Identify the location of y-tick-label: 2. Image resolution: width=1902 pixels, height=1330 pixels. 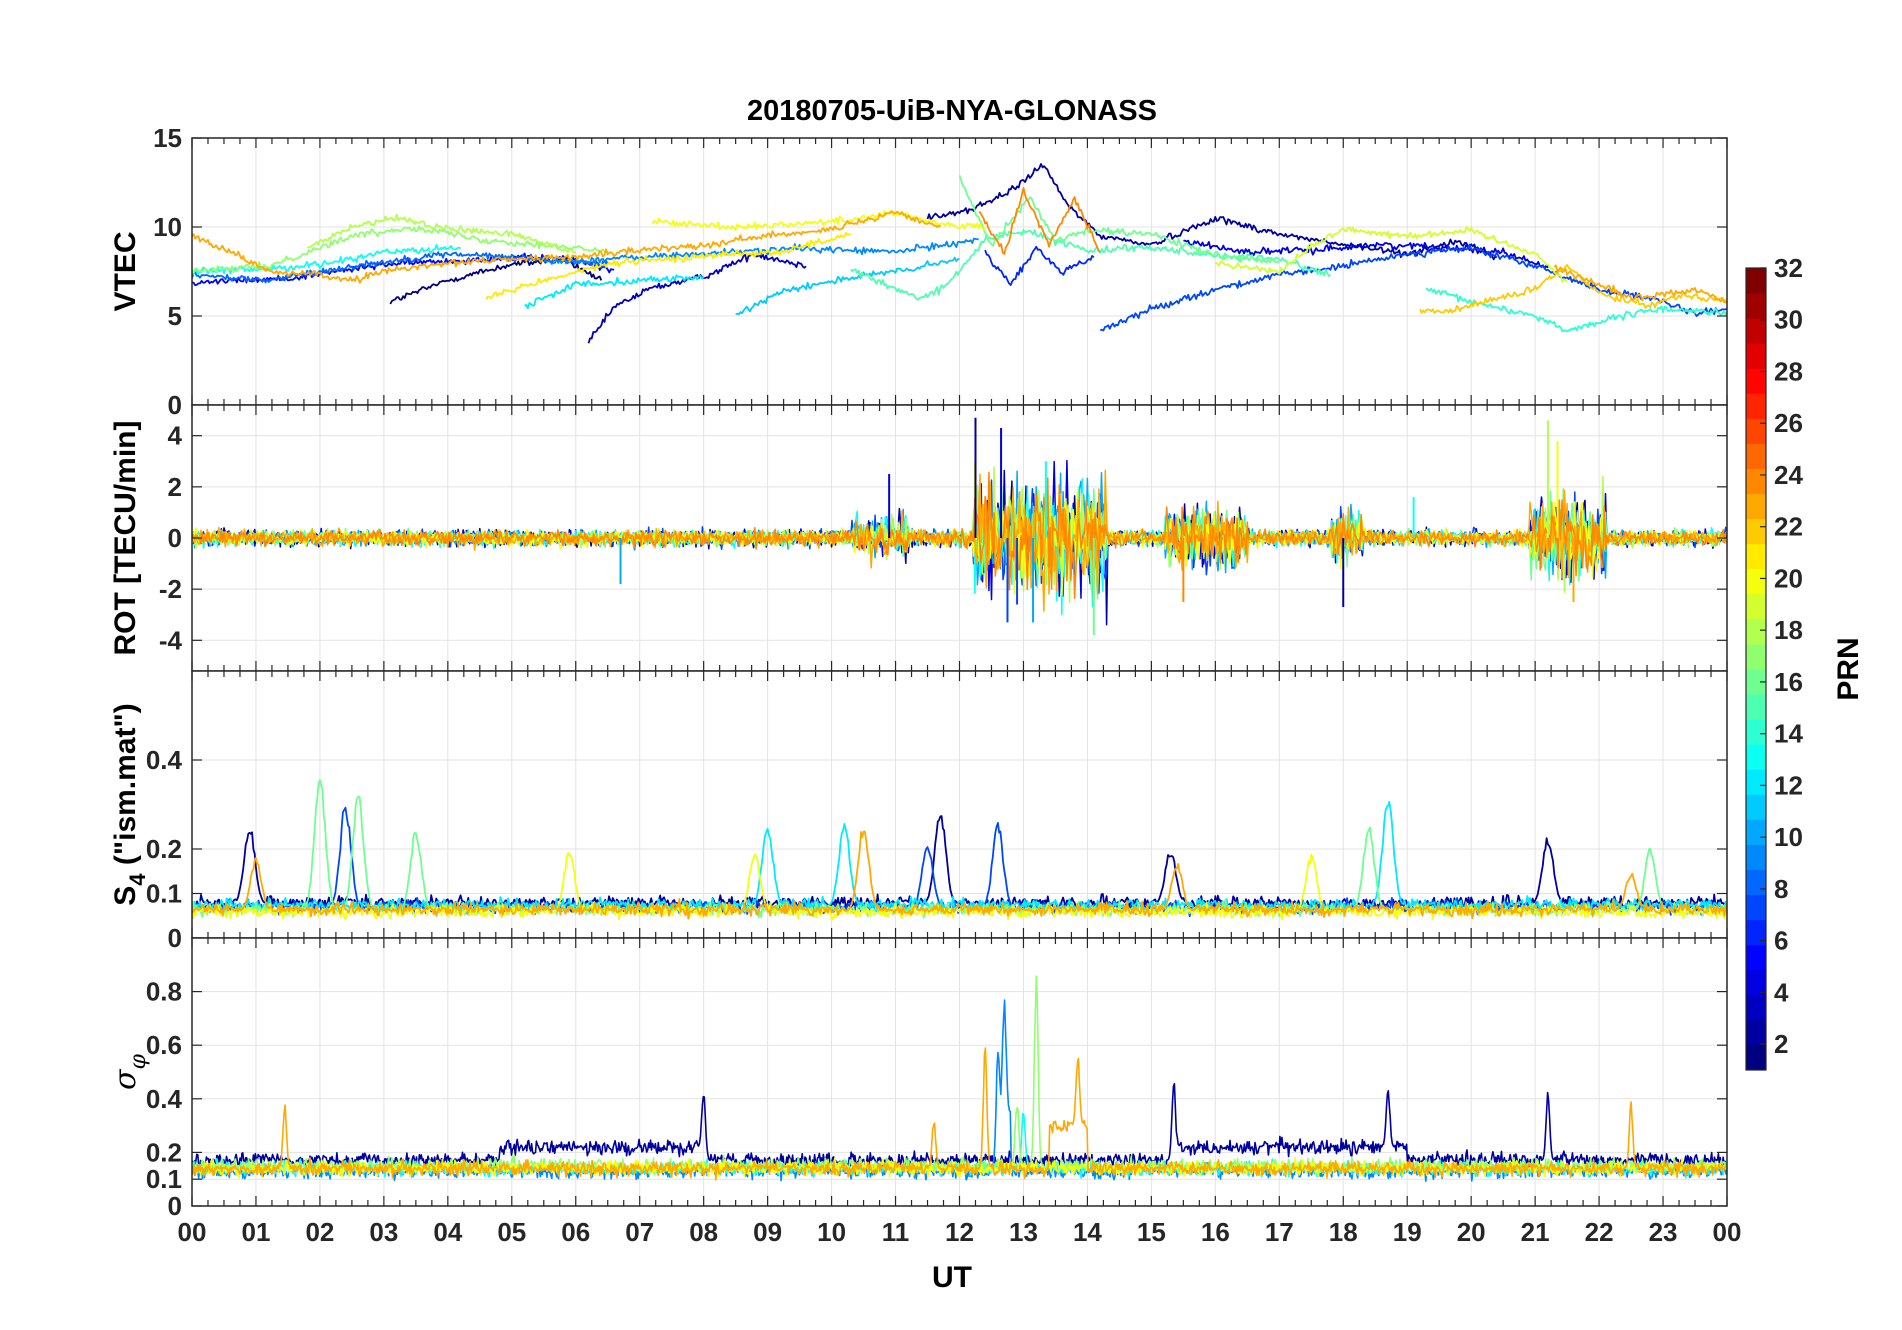
(175, 487).